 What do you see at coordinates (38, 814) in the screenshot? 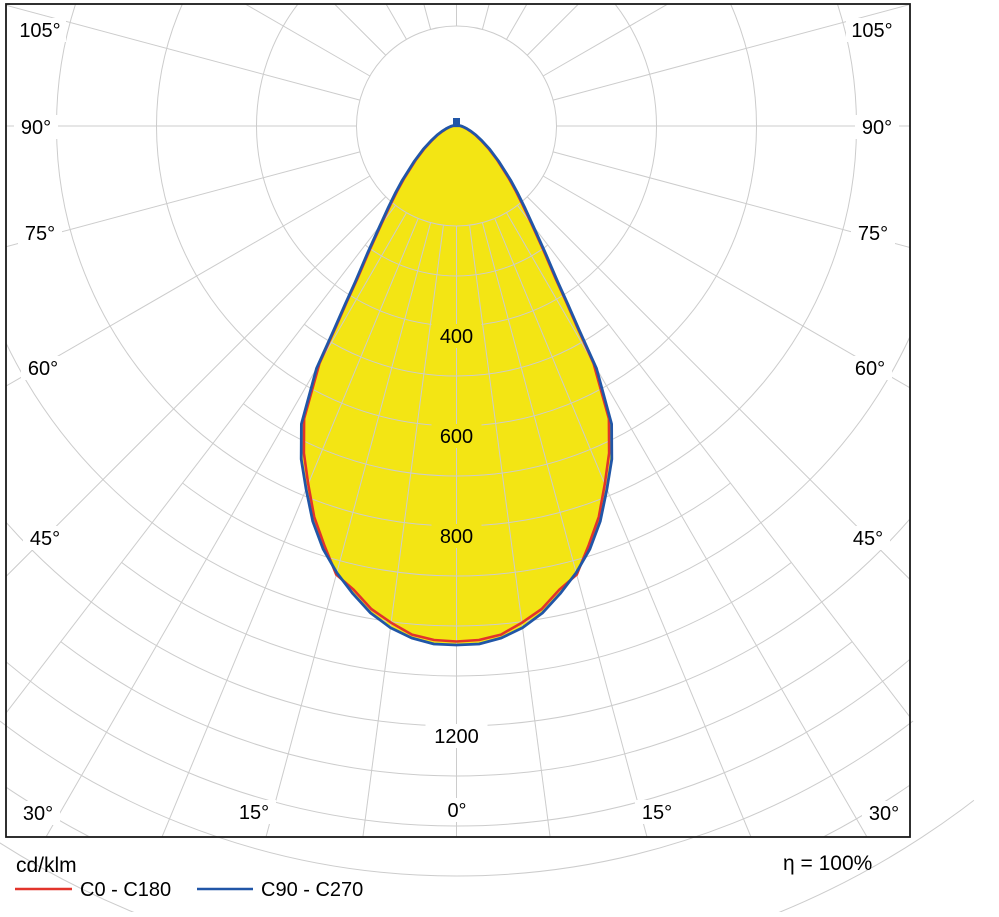
I see `angle-label-30-5: 30°` at bounding box center [38, 814].